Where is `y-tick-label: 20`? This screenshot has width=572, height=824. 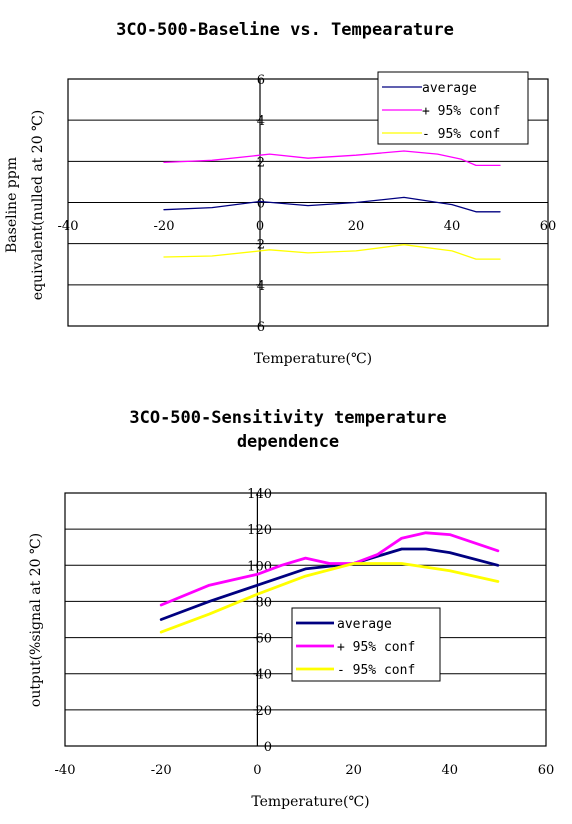
y-tick-label: 20 is located at coordinates (263, 711).